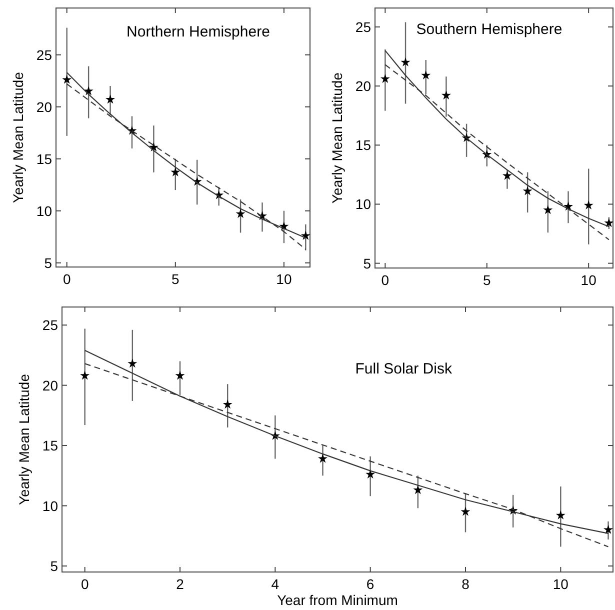  Describe the element at coordinates (489, 29) in the screenshot. I see `text: Southern Hemisphere` at that location.